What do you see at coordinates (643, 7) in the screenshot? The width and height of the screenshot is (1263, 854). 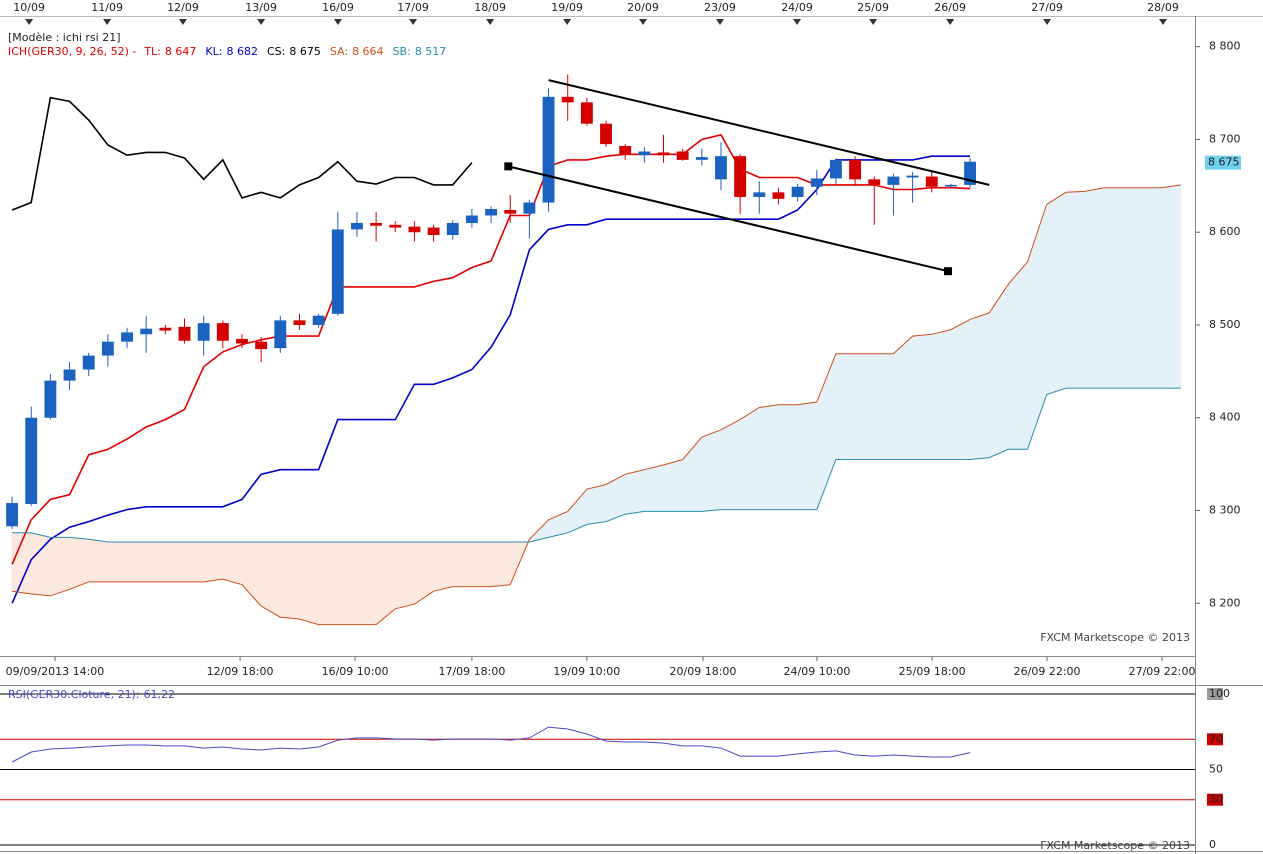 I see `top-date-label: 20/09` at bounding box center [643, 7].